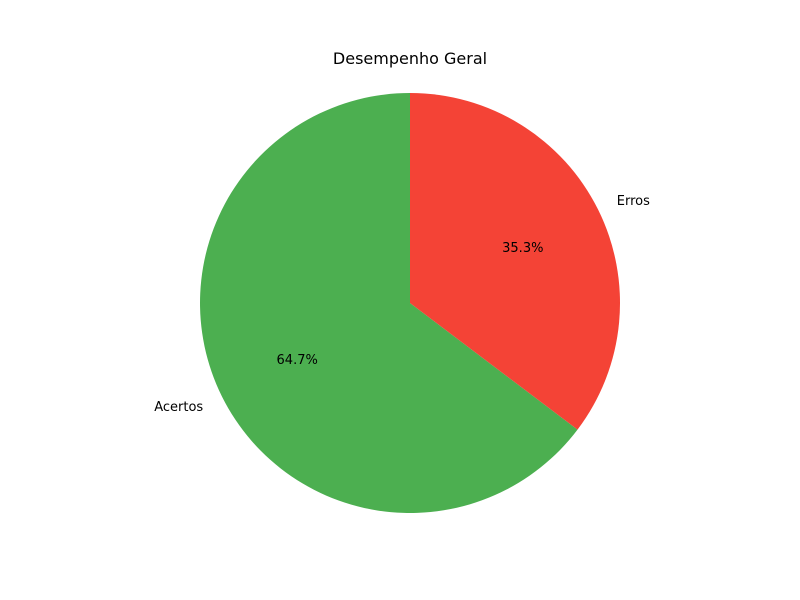 Image resolution: width=800 pixels, height=600 pixels. Describe the element at coordinates (410, 58) in the screenshot. I see `chart-title: Desempenho Geral` at that location.